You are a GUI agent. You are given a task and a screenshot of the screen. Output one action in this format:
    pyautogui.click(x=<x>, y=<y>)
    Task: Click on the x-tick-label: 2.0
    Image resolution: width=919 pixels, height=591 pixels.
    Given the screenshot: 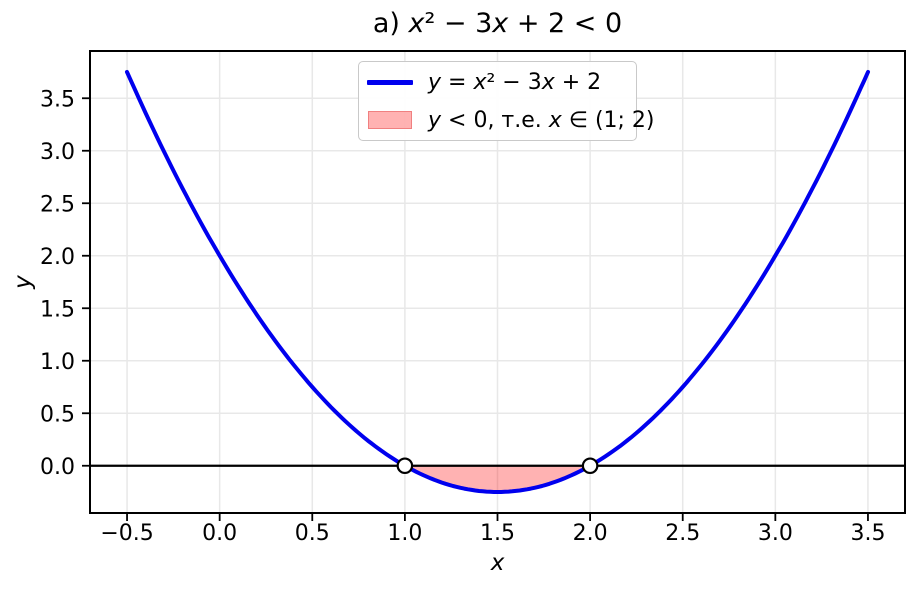 What is the action you would take?
    pyautogui.click(x=590, y=533)
    